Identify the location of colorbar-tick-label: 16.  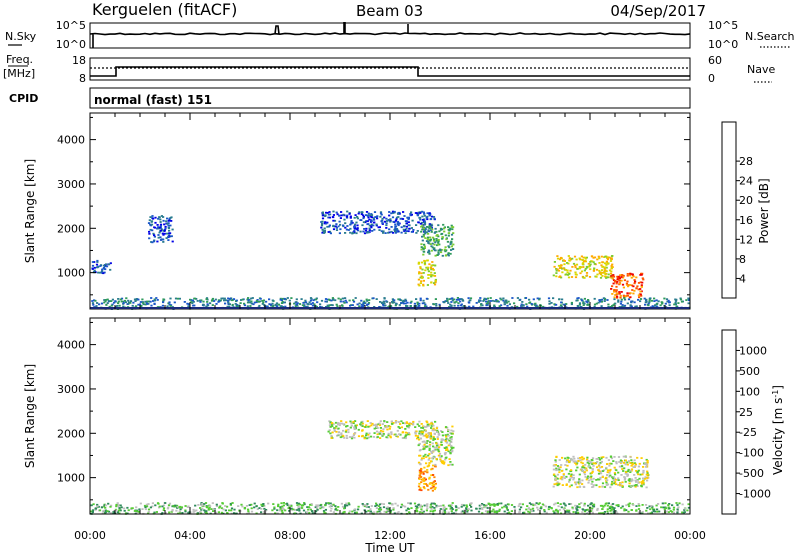
(746, 220).